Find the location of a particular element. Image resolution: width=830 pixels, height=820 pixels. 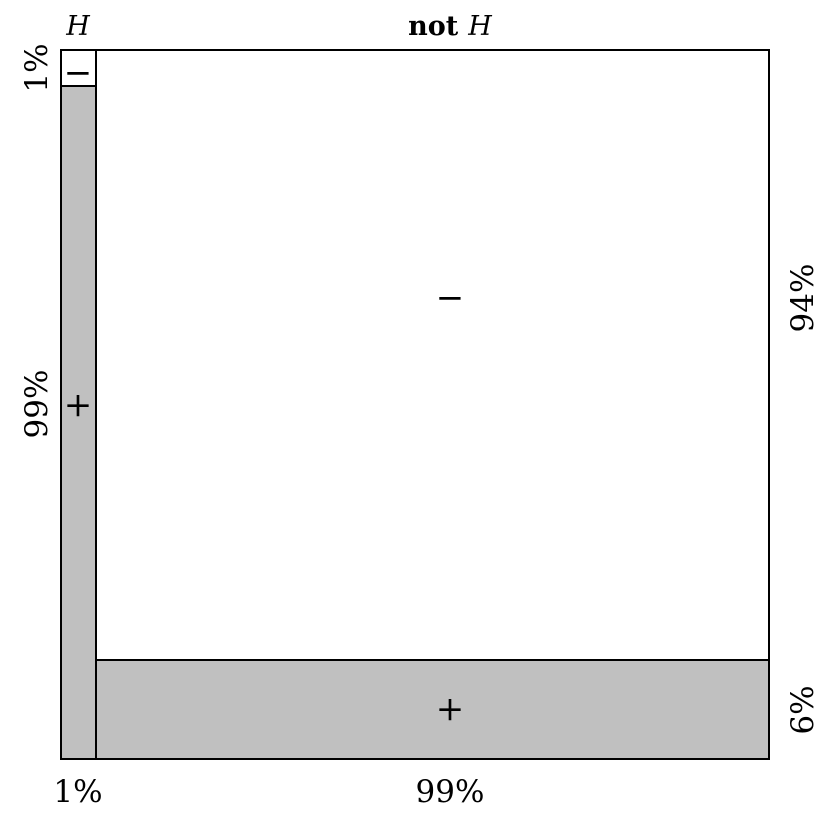

header-not-h: not H is located at coordinates (450, 26).